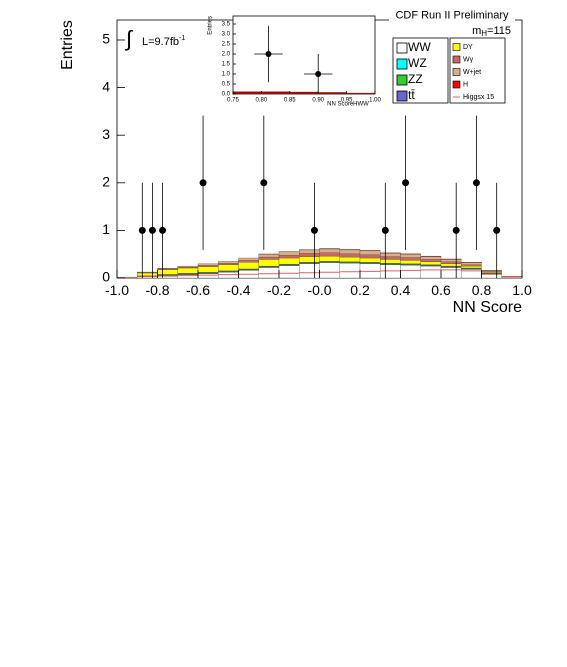  Describe the element at coordinates (226, 35) in the screenshot. I see `y-tick-label: 3.0` at that location.